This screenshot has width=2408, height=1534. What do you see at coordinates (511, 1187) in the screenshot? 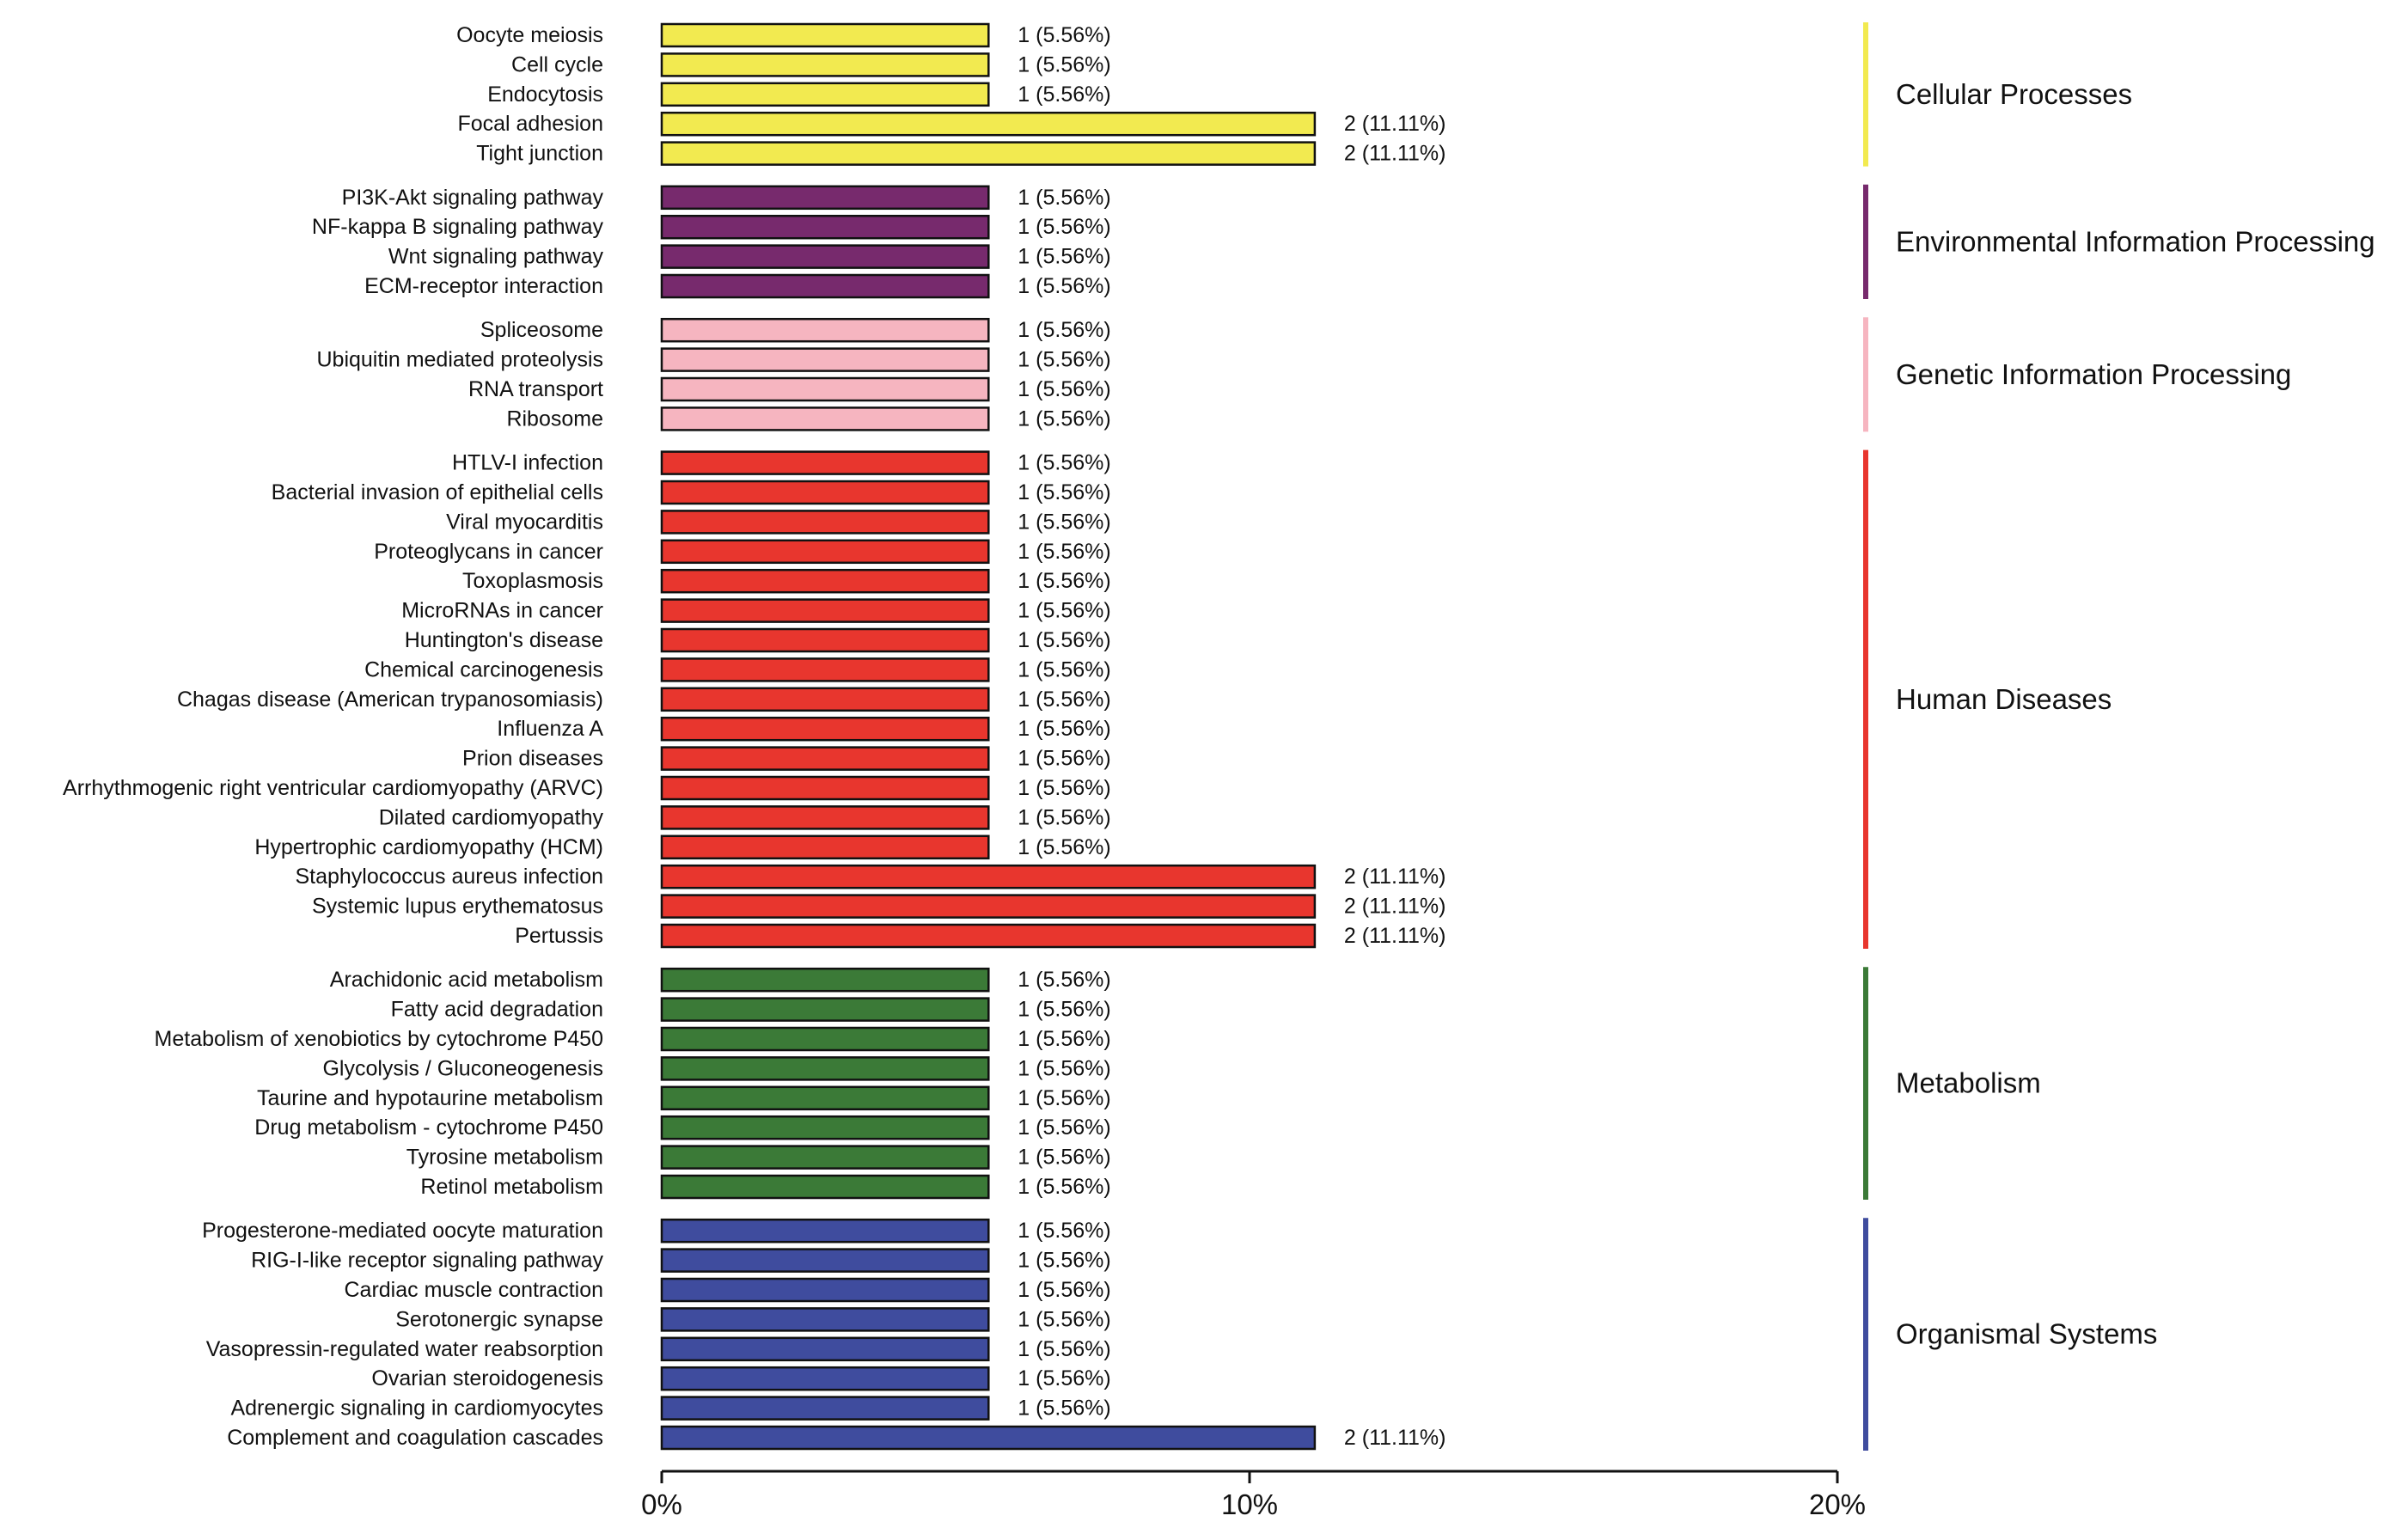
I see `pathway-label: Retinol metabolism` at bounding box center [511, 1187].